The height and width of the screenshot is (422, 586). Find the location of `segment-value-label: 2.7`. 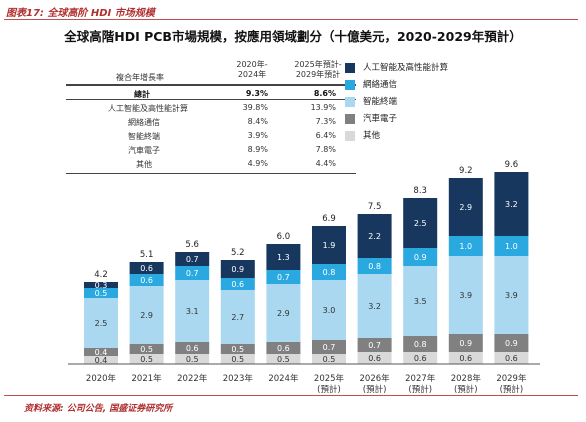

segment-value-label: 2.7 is located at coordinates (237, 317).